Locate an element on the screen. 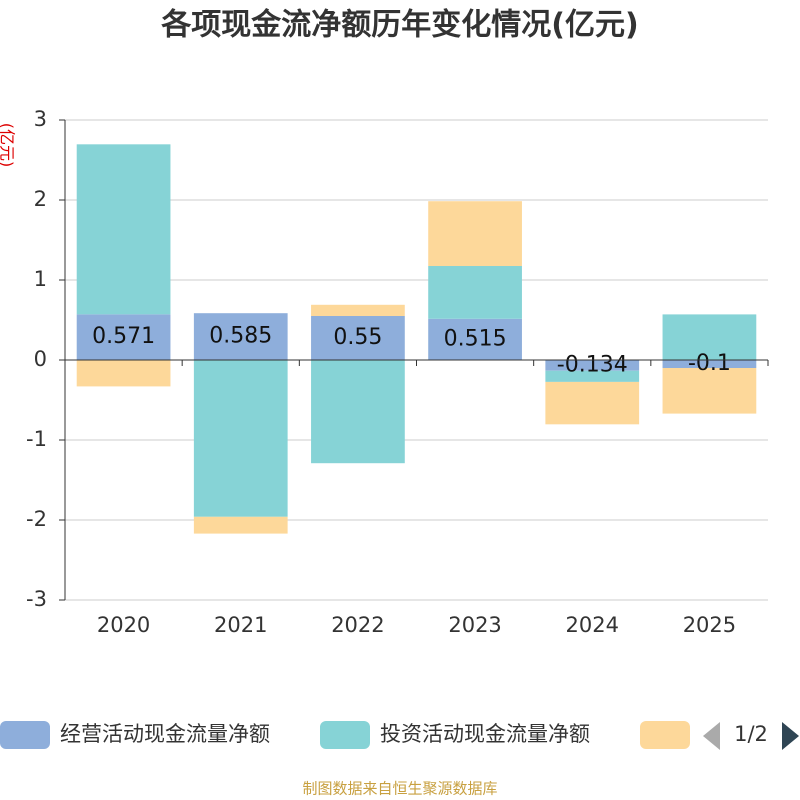 Image resolution: width=800 pixels, height=800 pixels. data-label: 0.515 is located at coordinates (475, 338).